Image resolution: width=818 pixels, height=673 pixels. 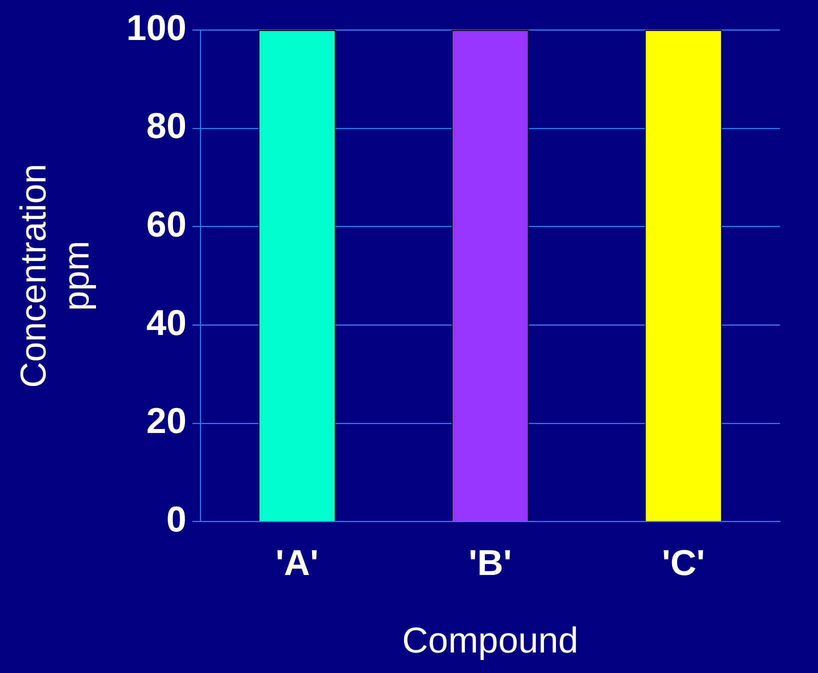 I want to click on y-tick-label: 60, so click(x=166, y=224).